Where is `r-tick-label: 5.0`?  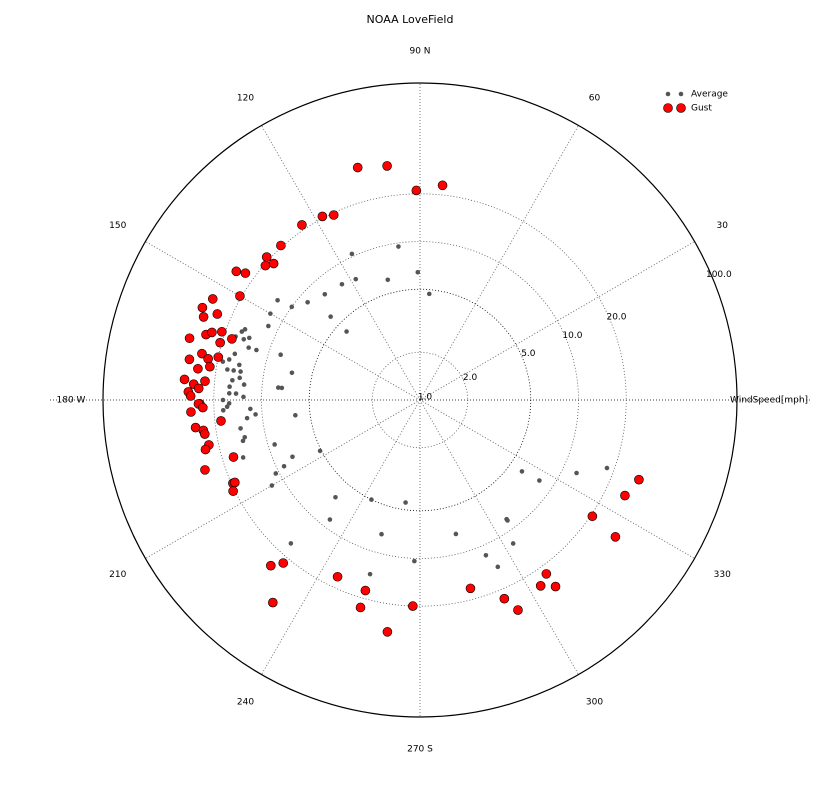 r-tick-label: 5.0 is located at coordinates (528, 354).